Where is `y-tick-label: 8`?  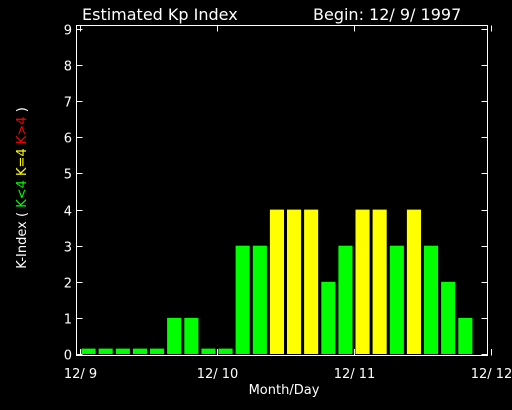 y-tick-label: 8 is located at coordinates (68, 67).